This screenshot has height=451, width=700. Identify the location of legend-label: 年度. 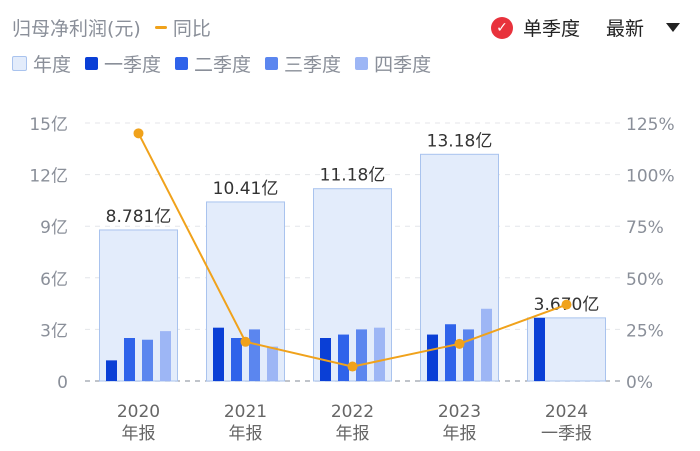
(52, 65).